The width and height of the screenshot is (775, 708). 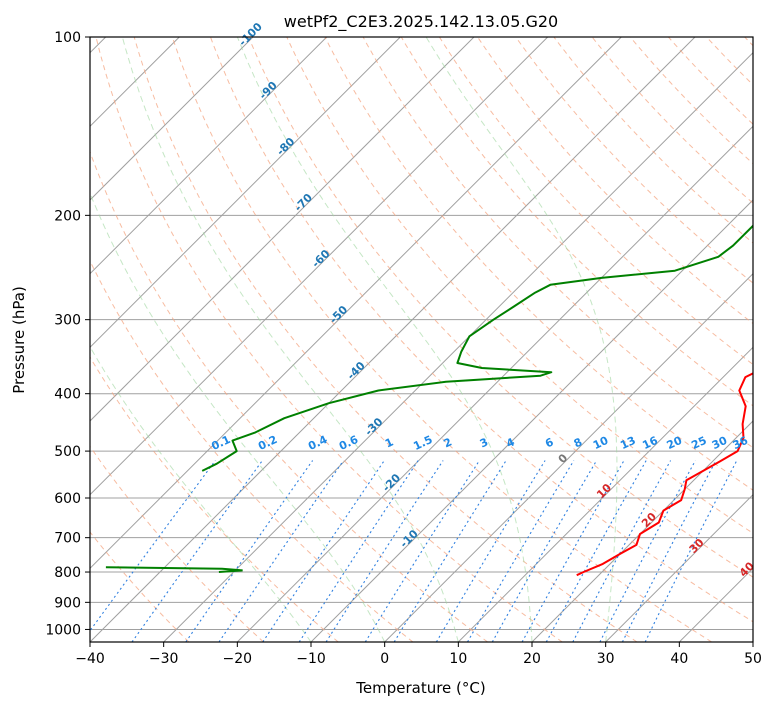 I want to click on isotherm-label: -10, so click(x=409, y=538).